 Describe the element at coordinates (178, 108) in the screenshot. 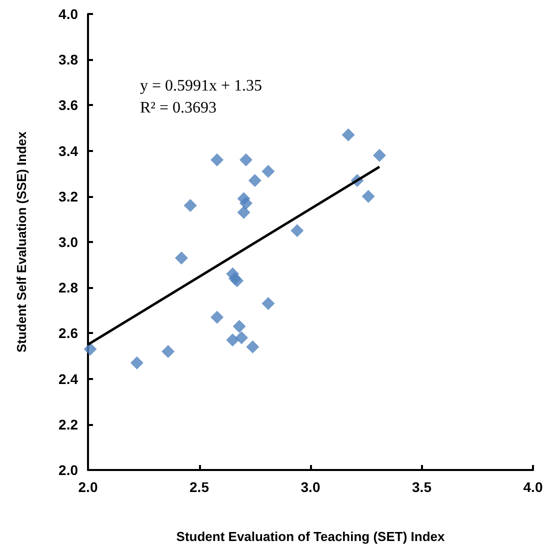

I see `annotation: R² = 0.3693` at that location.